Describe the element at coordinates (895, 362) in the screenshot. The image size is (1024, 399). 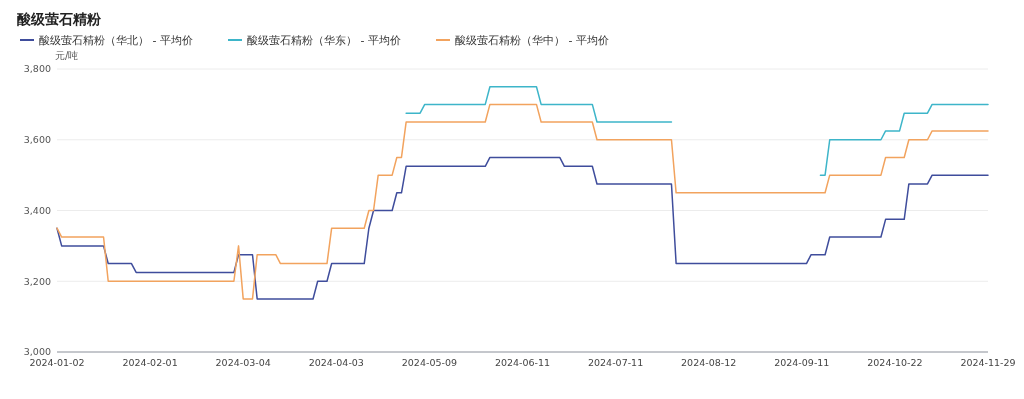
I see `x-tick-label: 2024-10-22` at that location.